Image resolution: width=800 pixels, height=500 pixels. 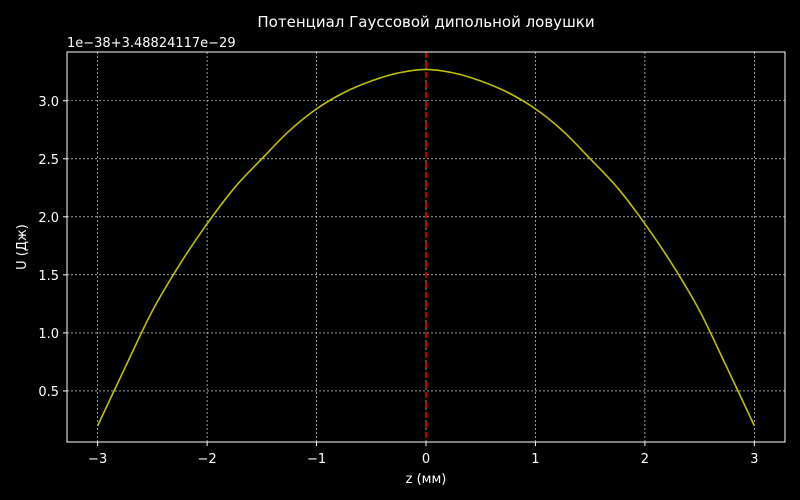 I want to click on x-tick-label: 1, so click(x=535, y=459).